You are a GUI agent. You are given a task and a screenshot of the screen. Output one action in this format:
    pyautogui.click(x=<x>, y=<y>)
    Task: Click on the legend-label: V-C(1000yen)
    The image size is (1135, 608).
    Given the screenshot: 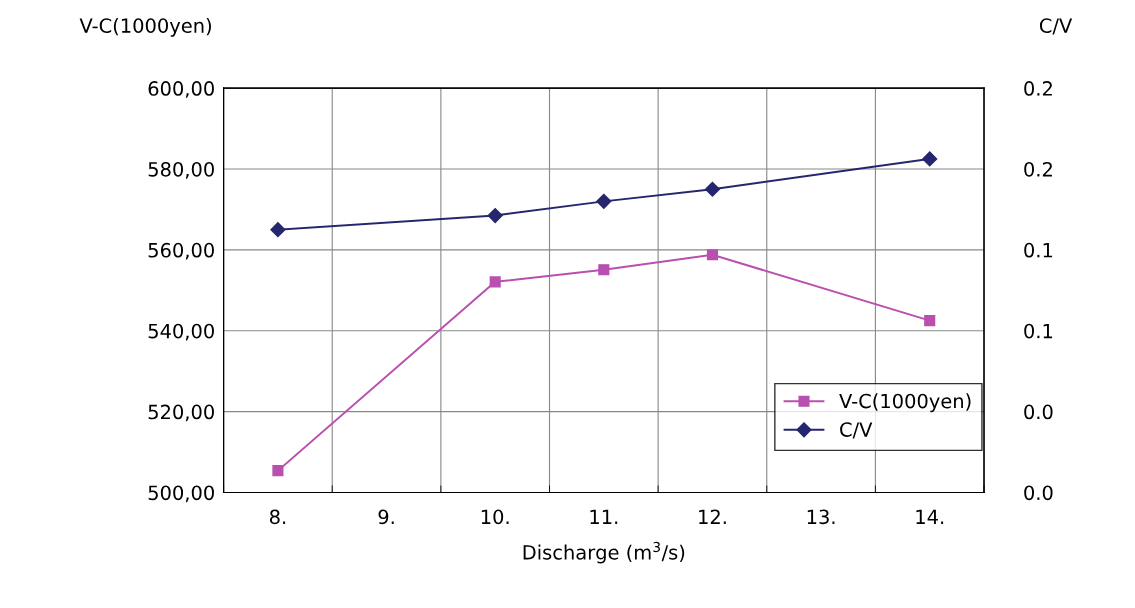 What is the action you would take?
    pyautogui.click(x=905, y=403)
    